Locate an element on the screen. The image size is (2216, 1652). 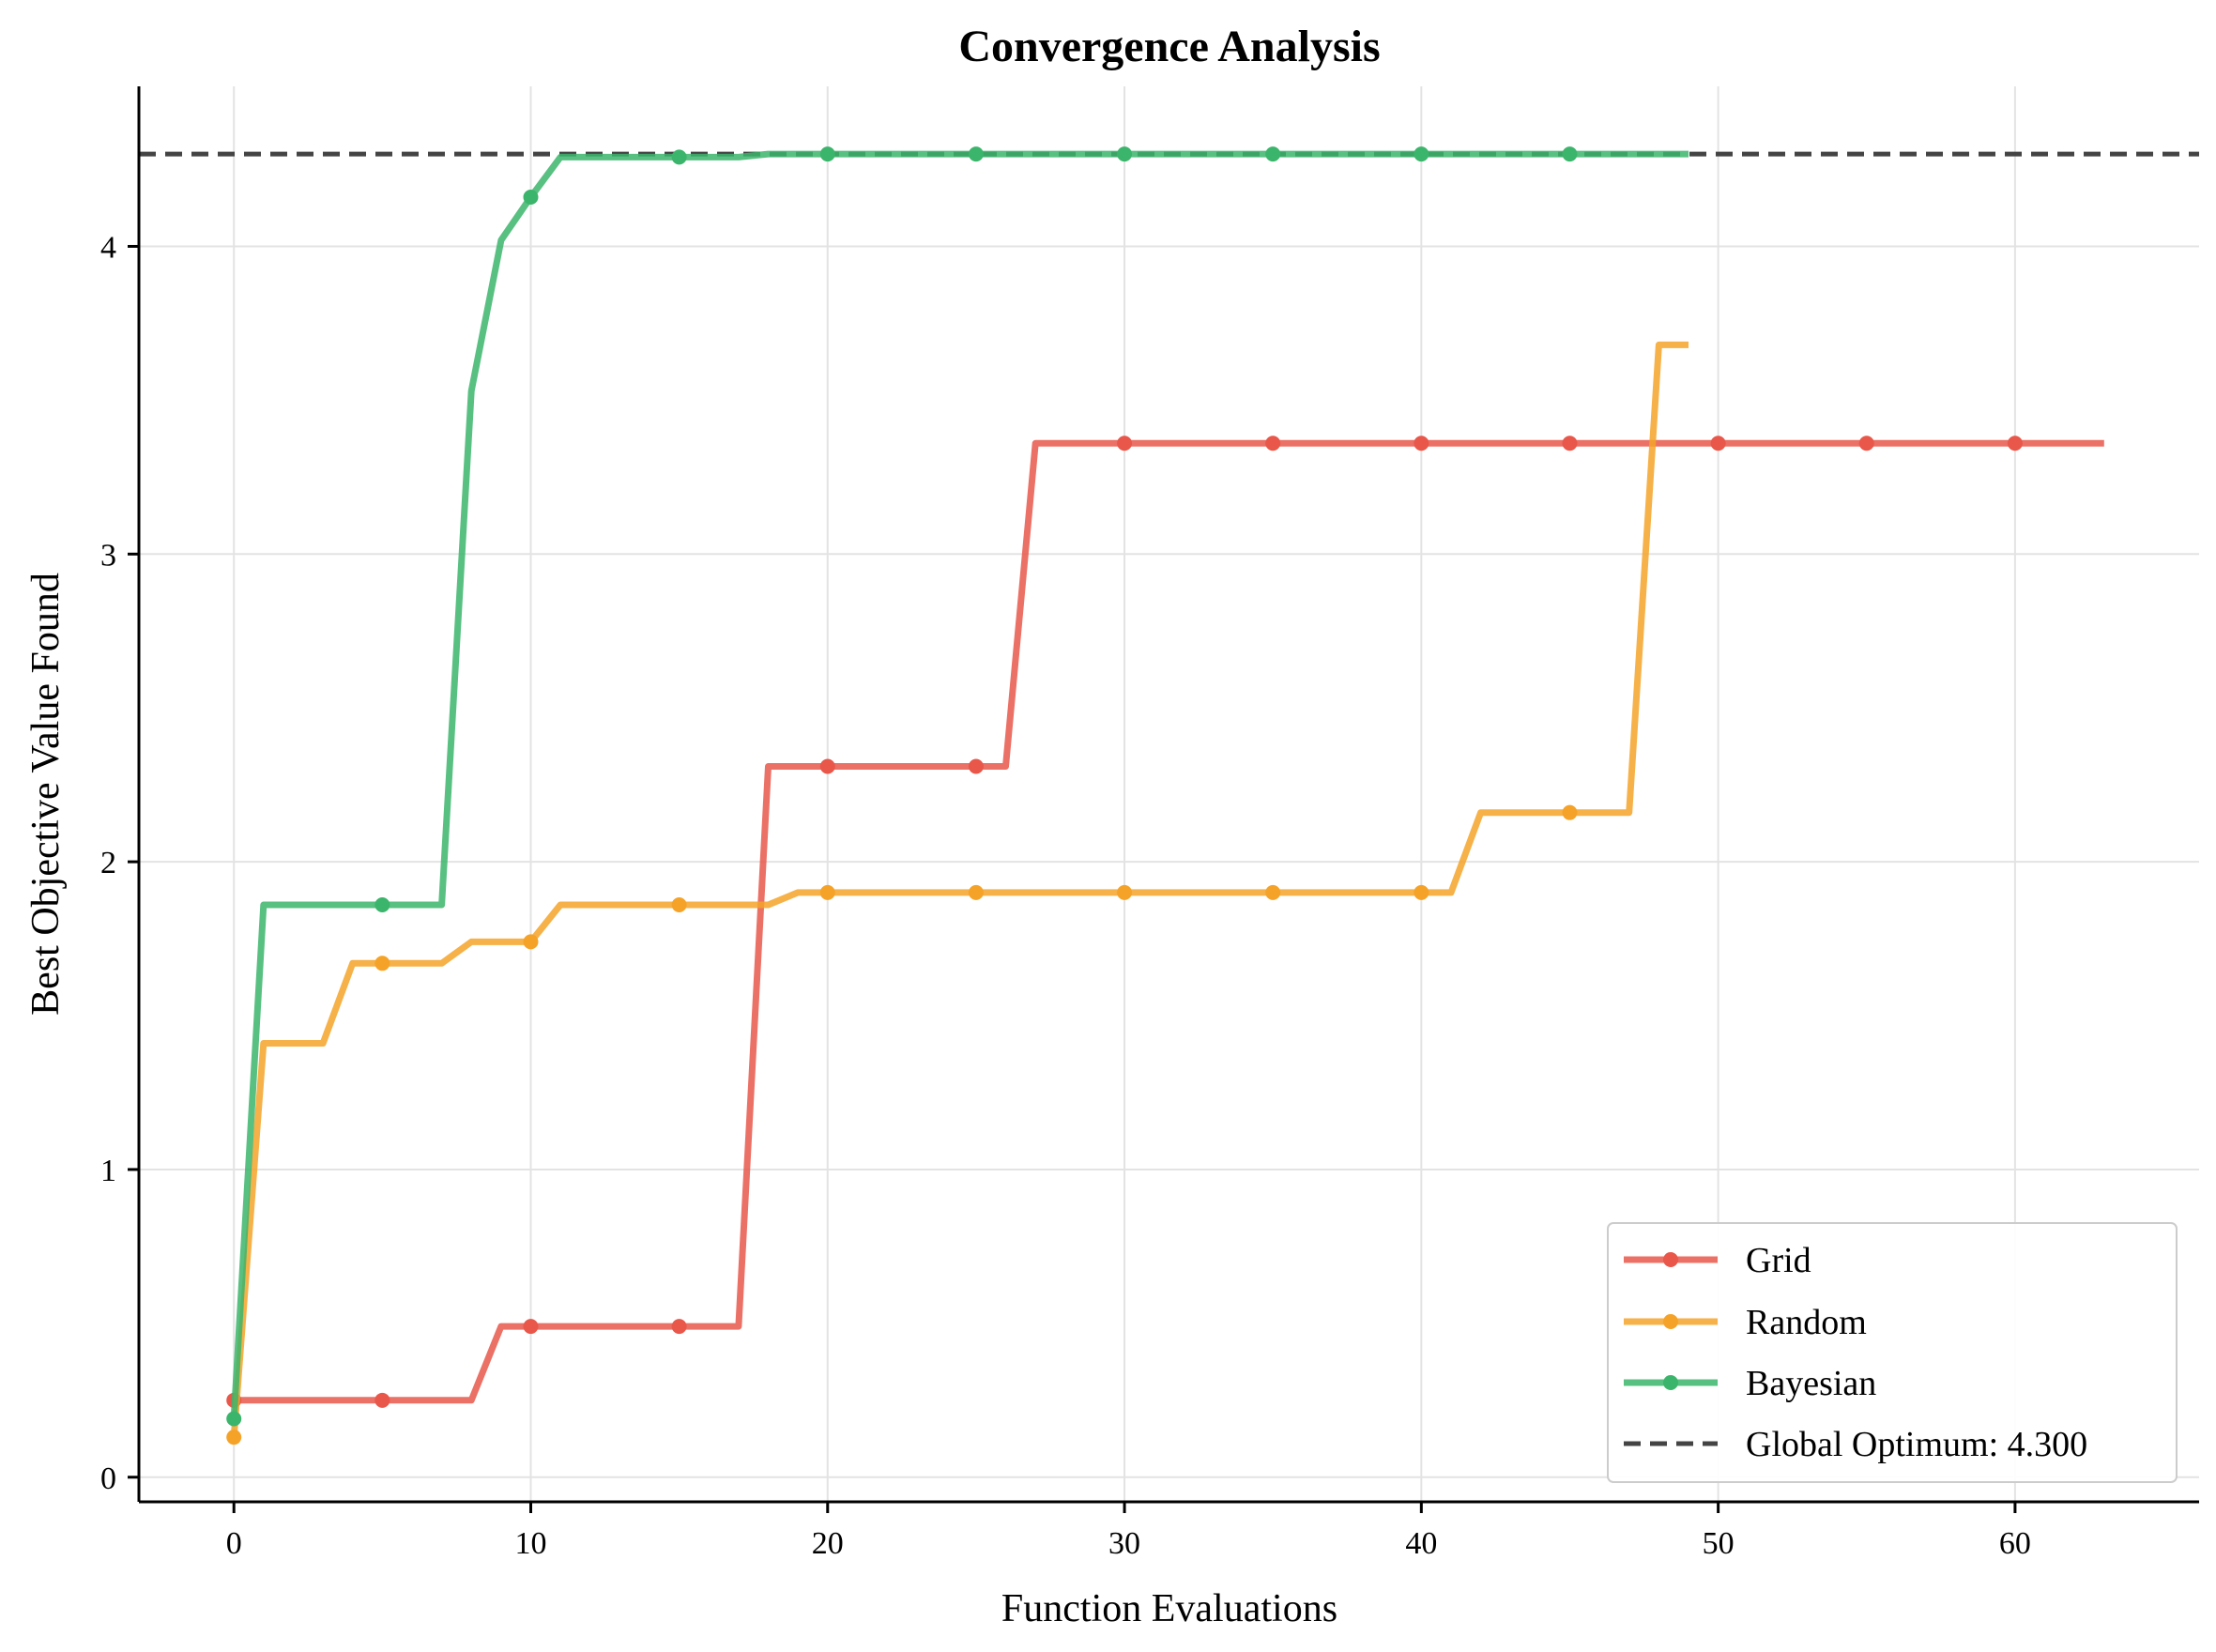
y-axis-label: Best Objective Value Found is located at coordinates (46, 794).